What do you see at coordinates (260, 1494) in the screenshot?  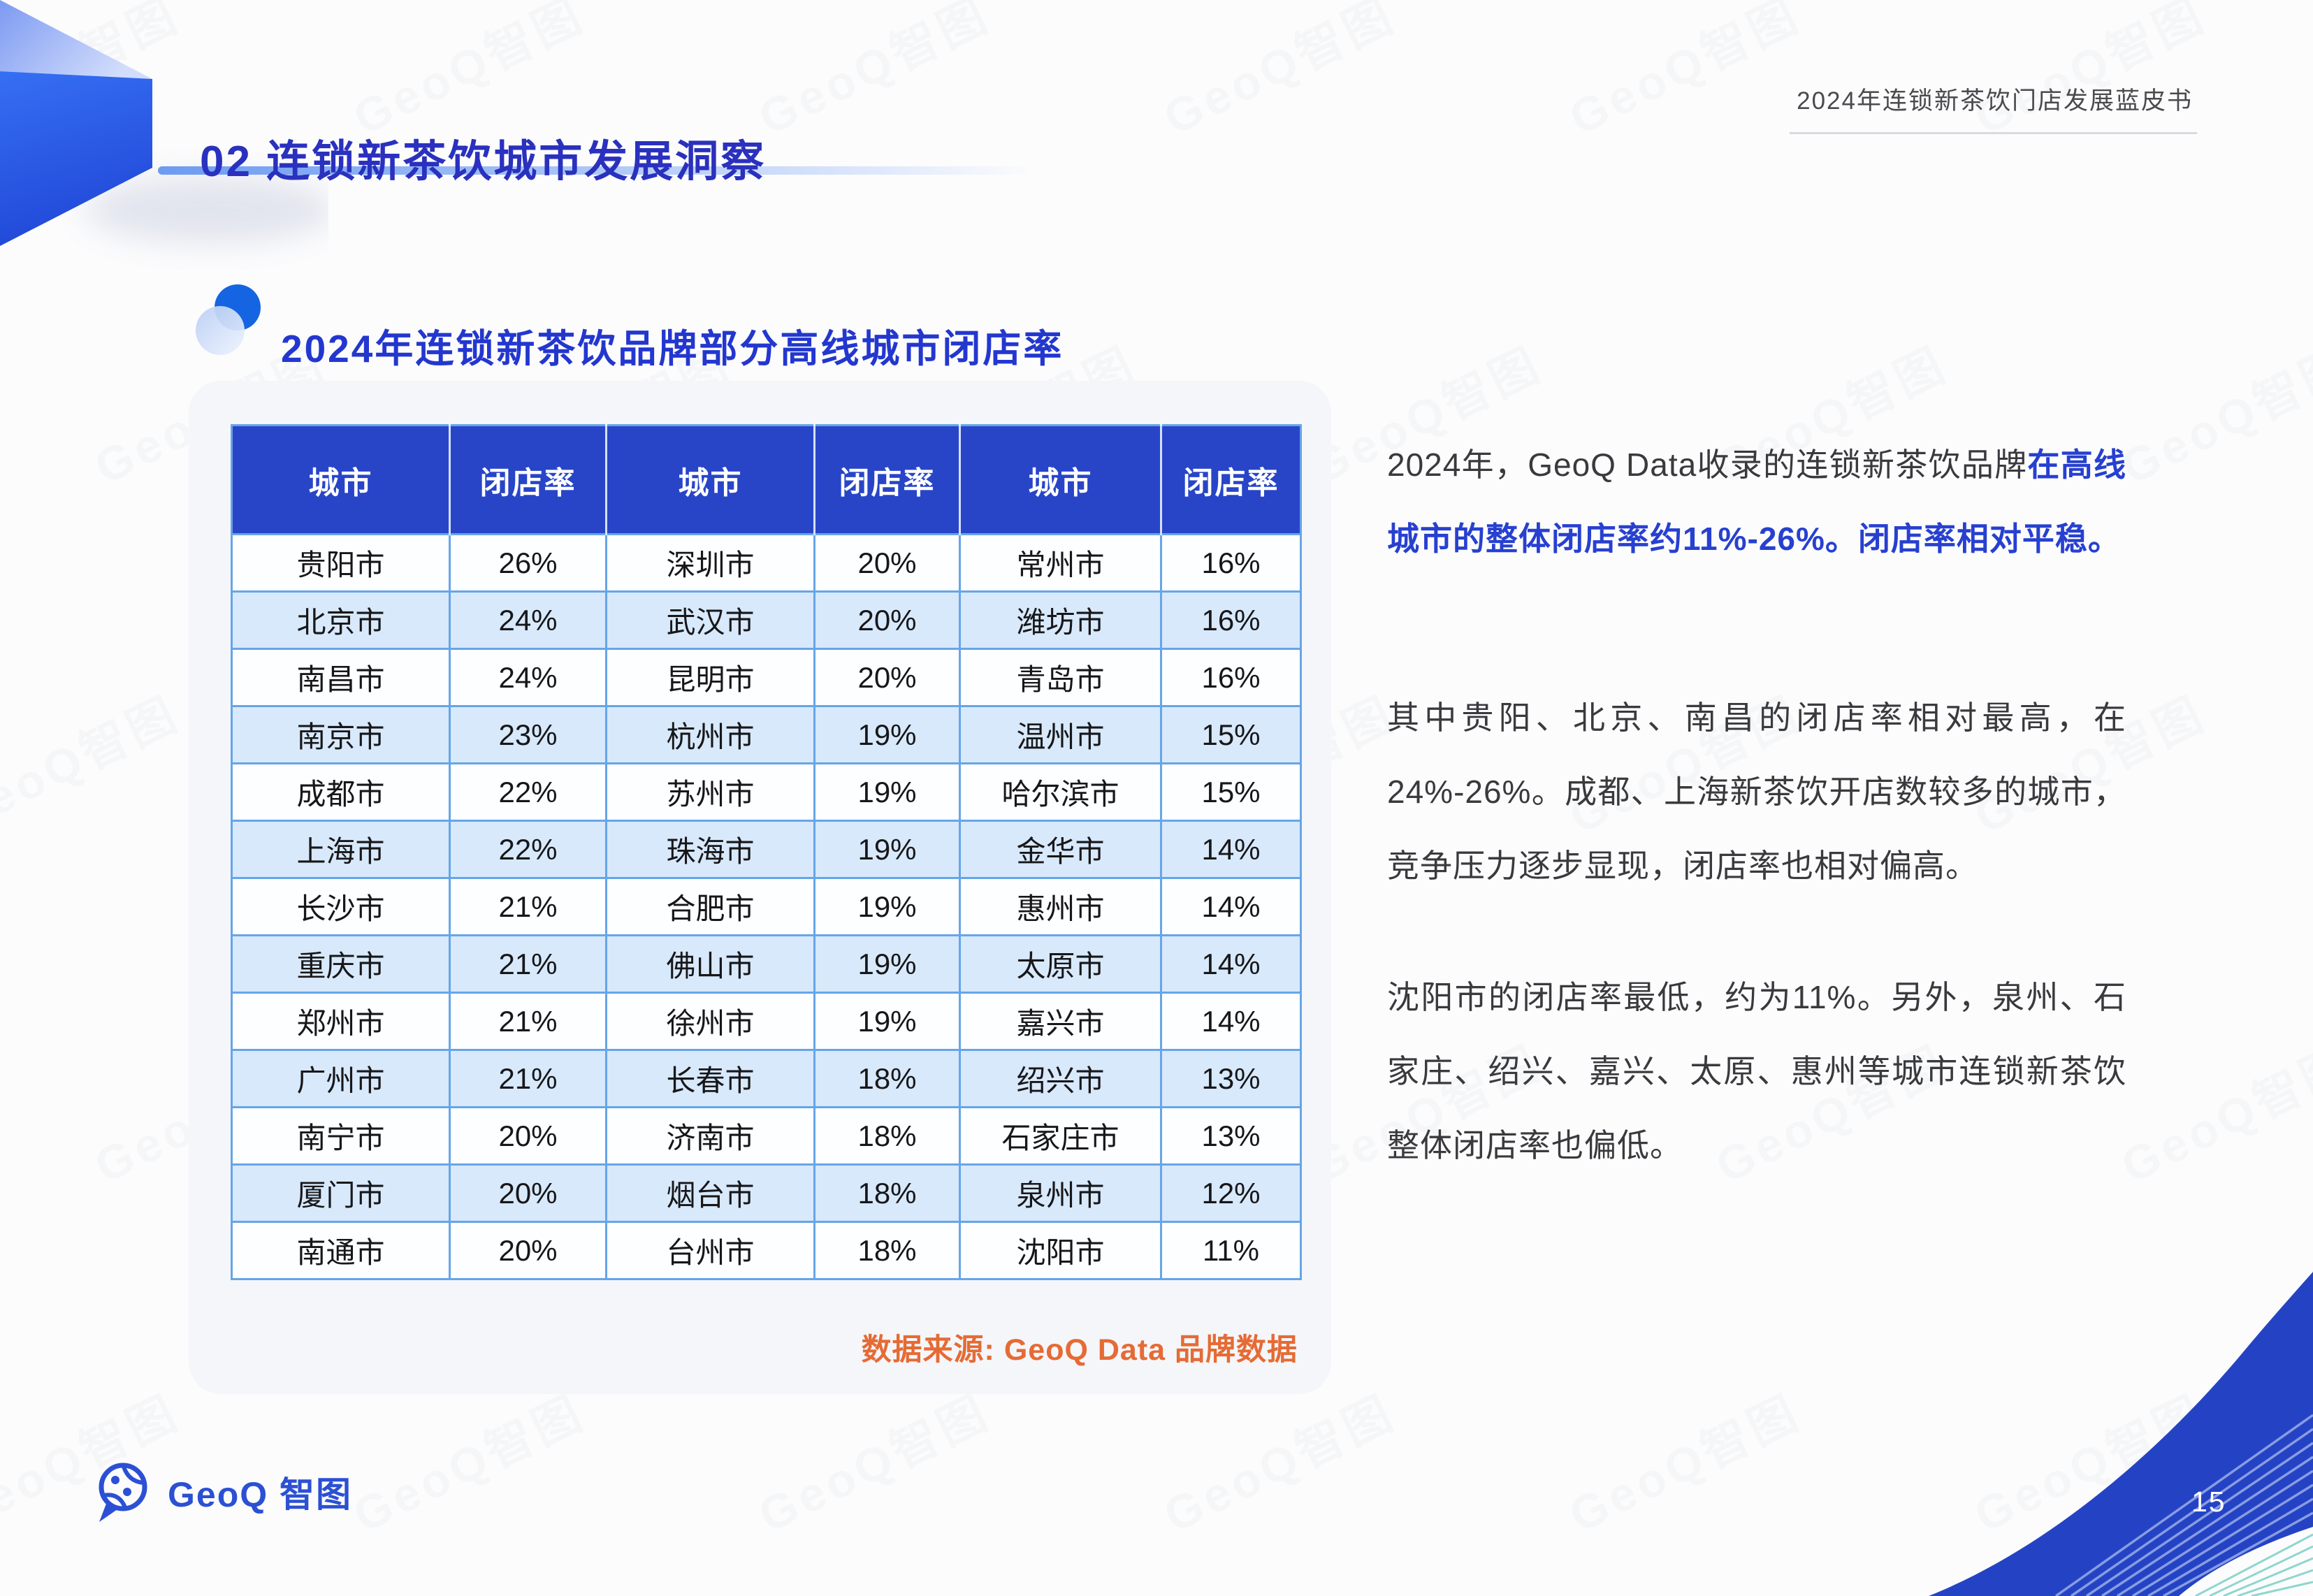 I see `brand-logo-text: GeoQ 智图` at bounding box center [260, 1494].